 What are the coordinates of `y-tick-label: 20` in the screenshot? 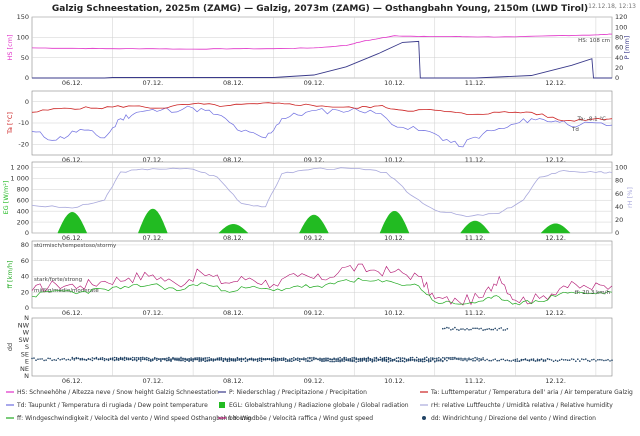 It's located at (25, 292).